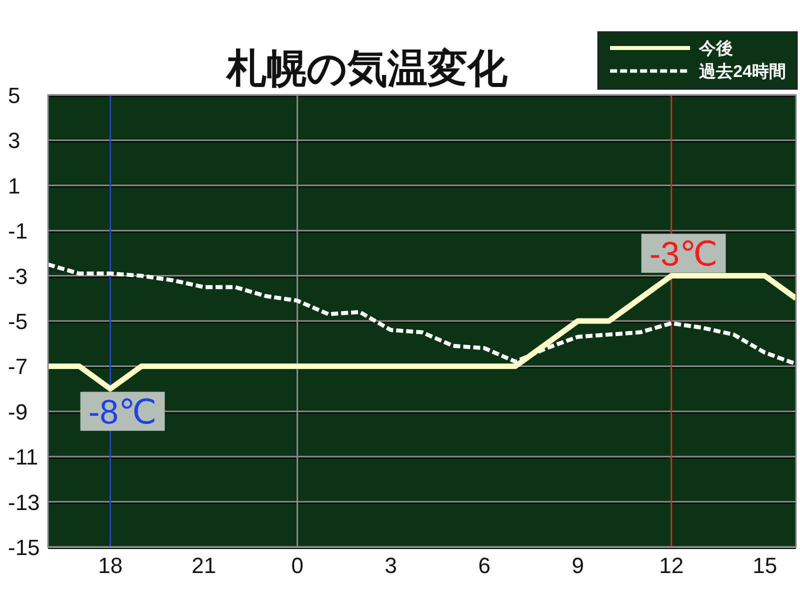 The height and width of the screenshot is (600, 800). Describe the element at coordinates (742, 71) in the screenshot. I see `legend-label: 過去24時間` at that location.